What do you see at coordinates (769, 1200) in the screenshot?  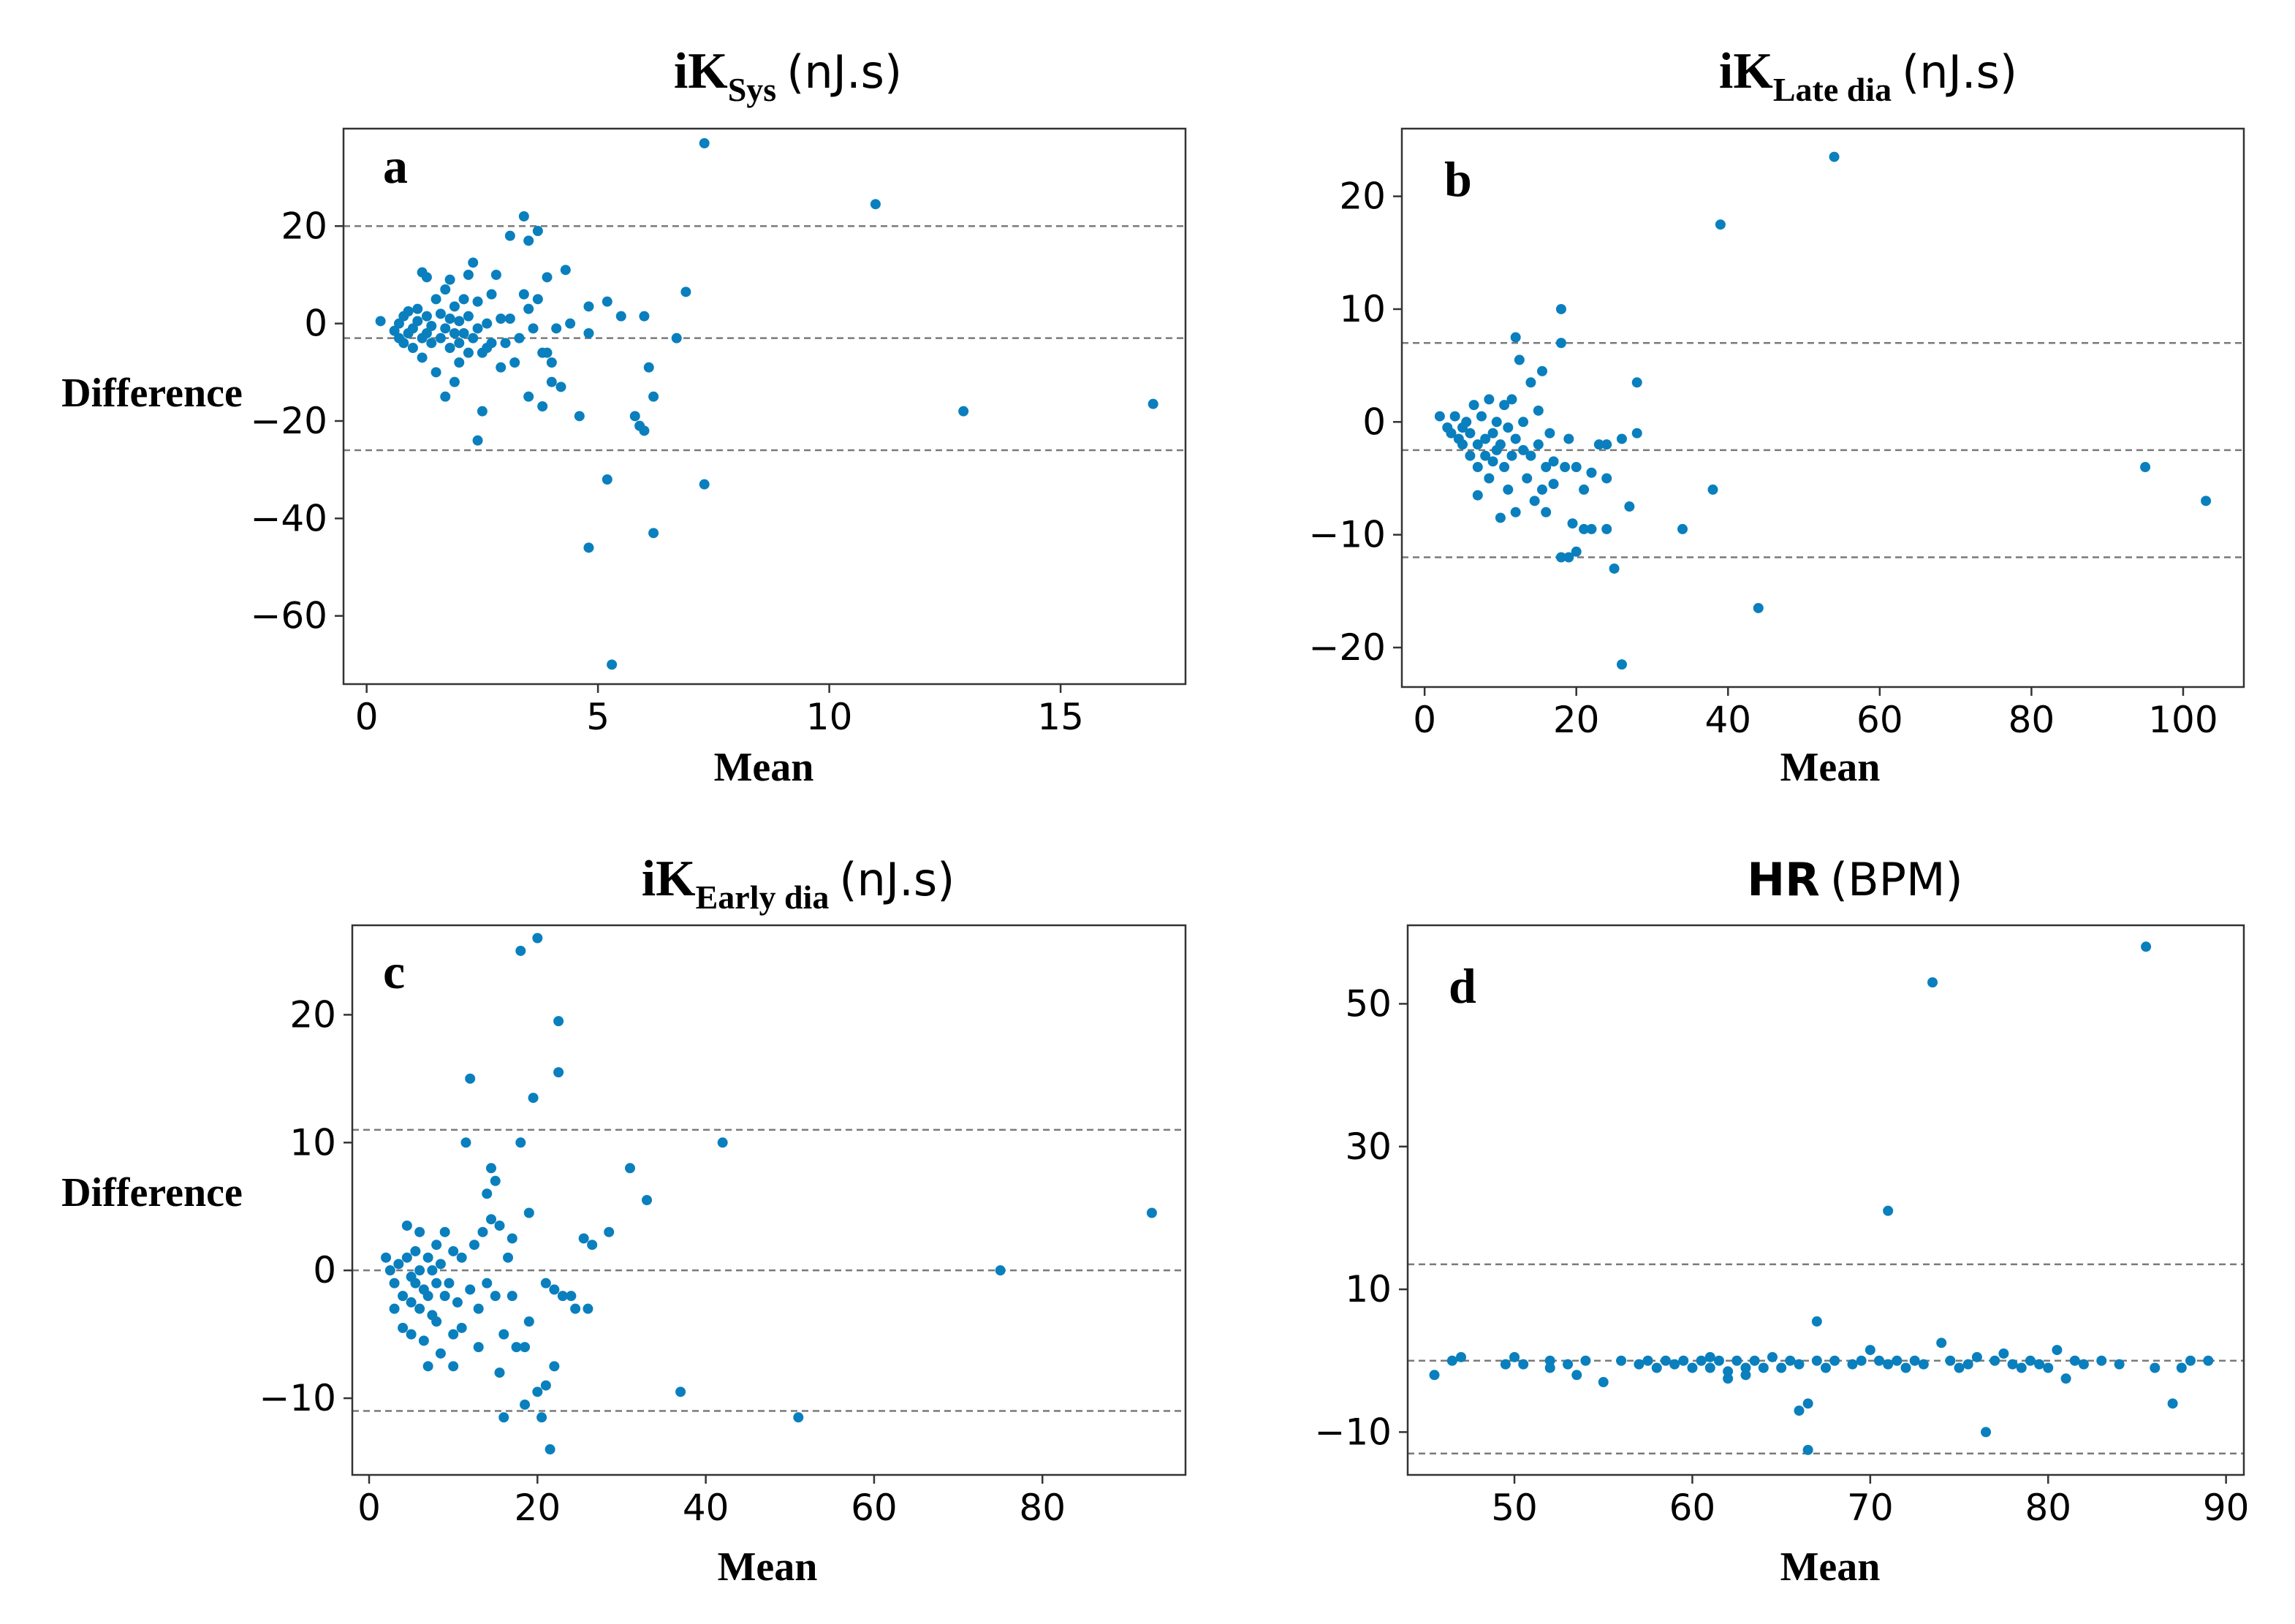 I see `panel-c-frame` at bounding box center [769, 1200].